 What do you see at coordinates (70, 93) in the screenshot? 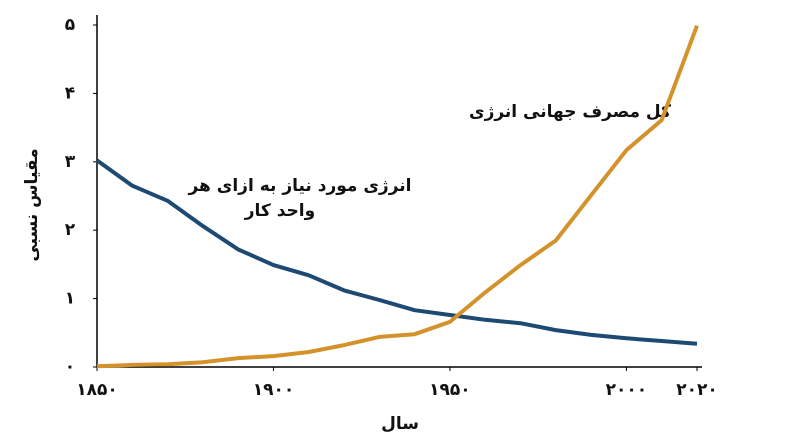
I see `y-tick-label: ۴` at bounding box center [70, 93].